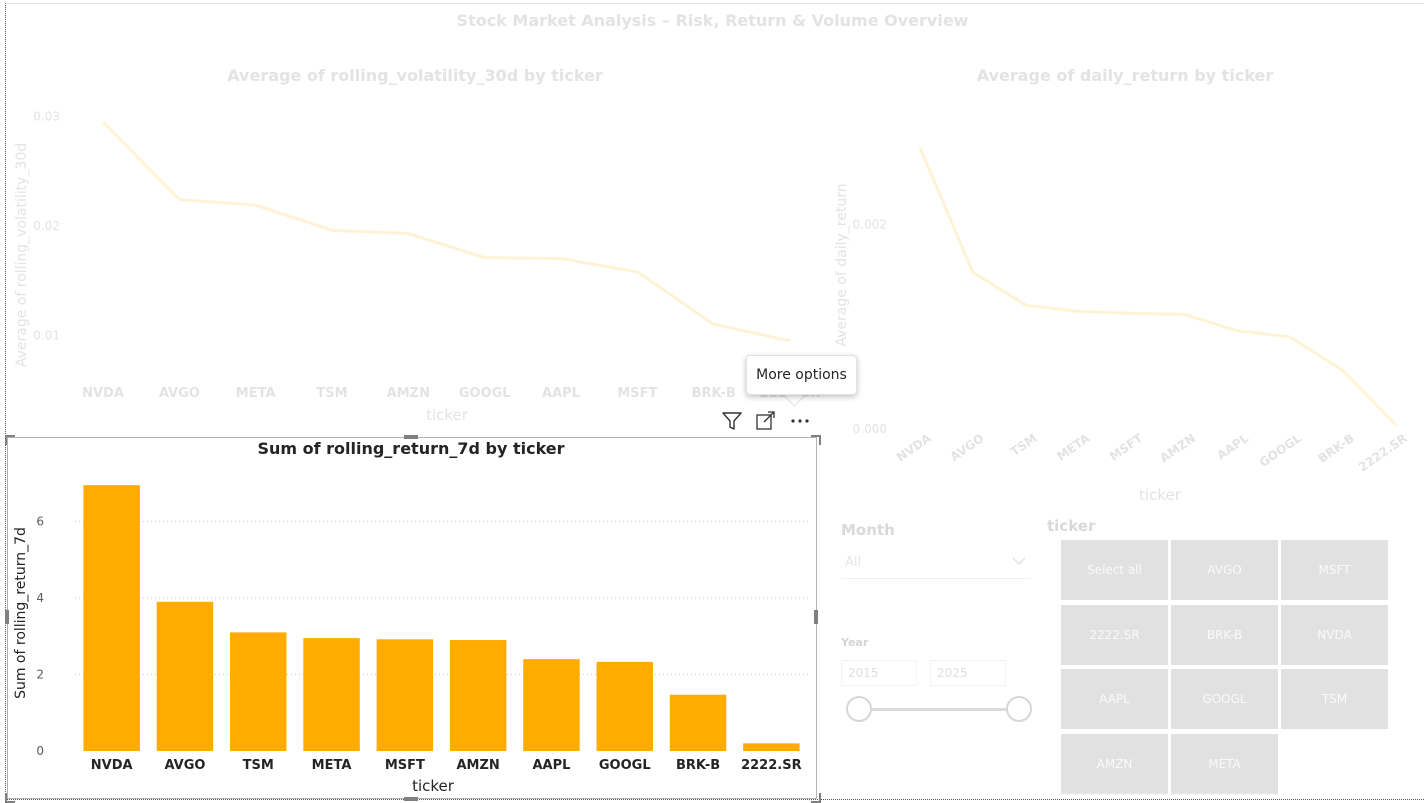  I want to click on ticker-tile-googl: GOOGL, so click(1224, 699).